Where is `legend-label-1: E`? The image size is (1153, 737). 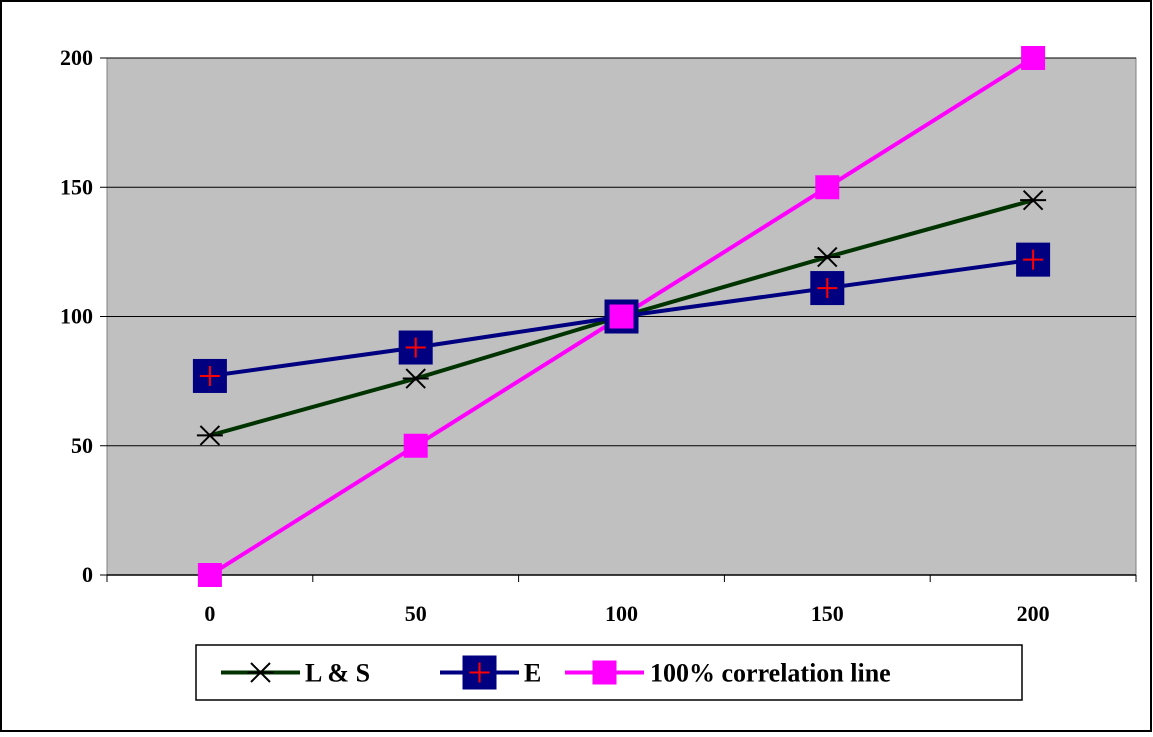
legend-label-1: E is located at coordinates (532, 673).